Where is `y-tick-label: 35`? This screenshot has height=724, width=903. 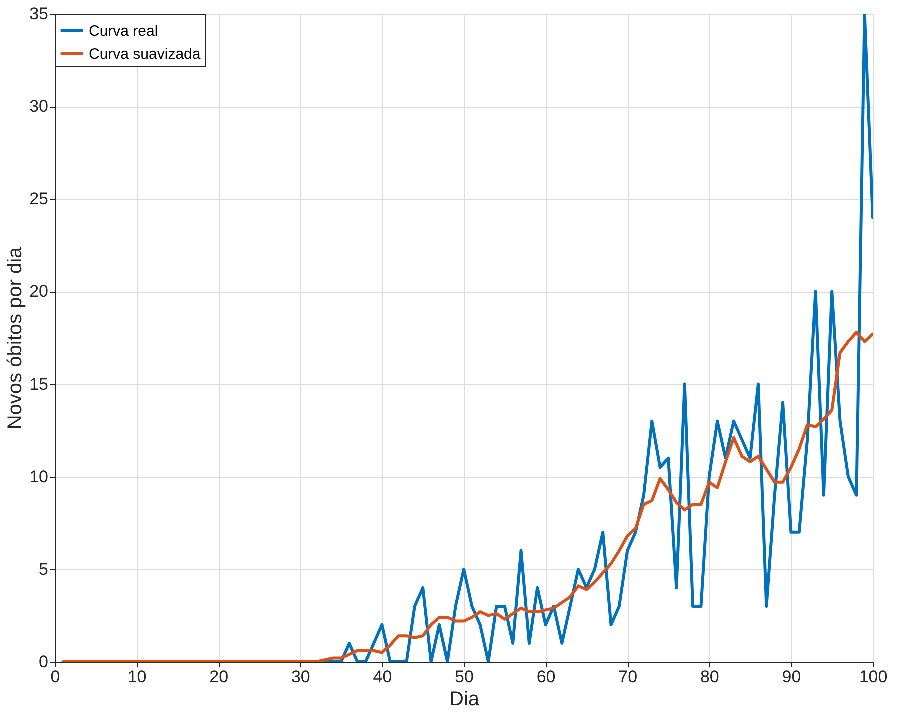 y-tick-label: 35 is located at coordinates (39, 14).